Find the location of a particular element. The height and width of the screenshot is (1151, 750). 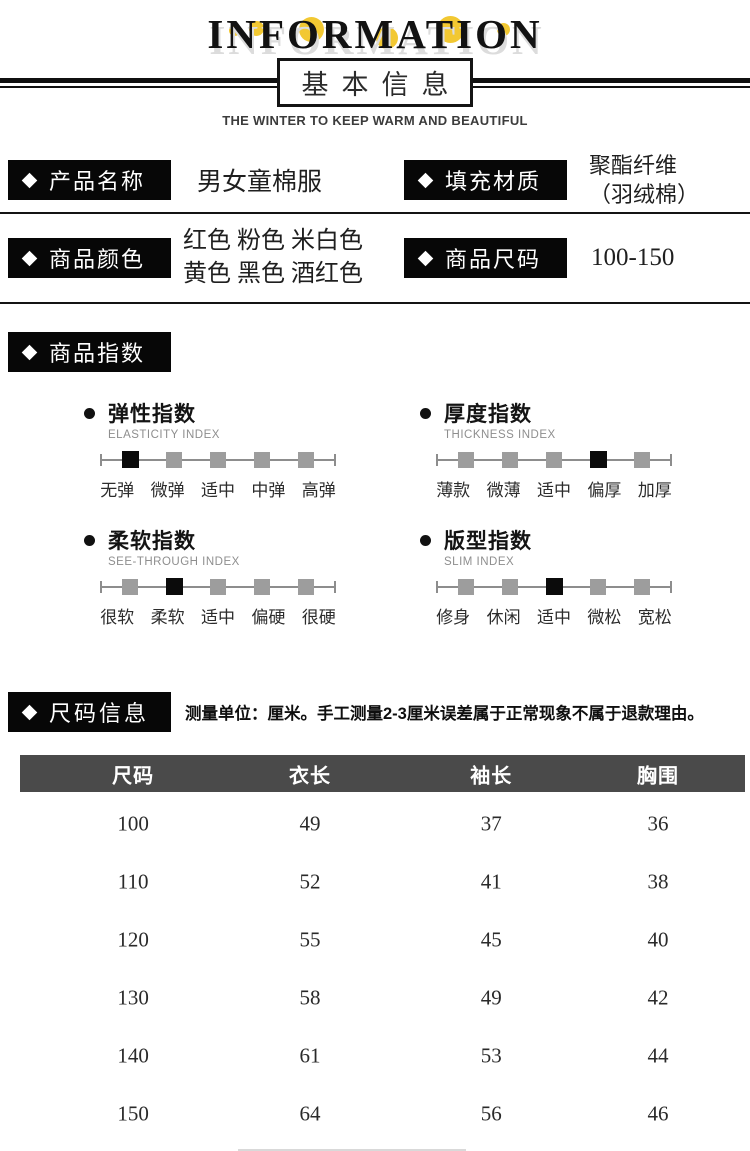

product-name-value: 男女童棉服 is located at coordinates (260, 182).